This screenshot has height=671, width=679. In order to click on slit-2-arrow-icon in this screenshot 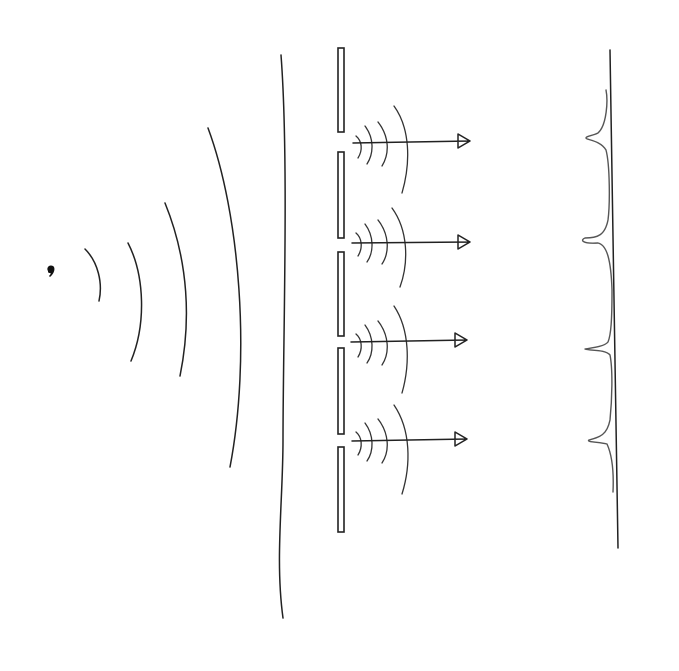, I will do `click(411, 242)`.